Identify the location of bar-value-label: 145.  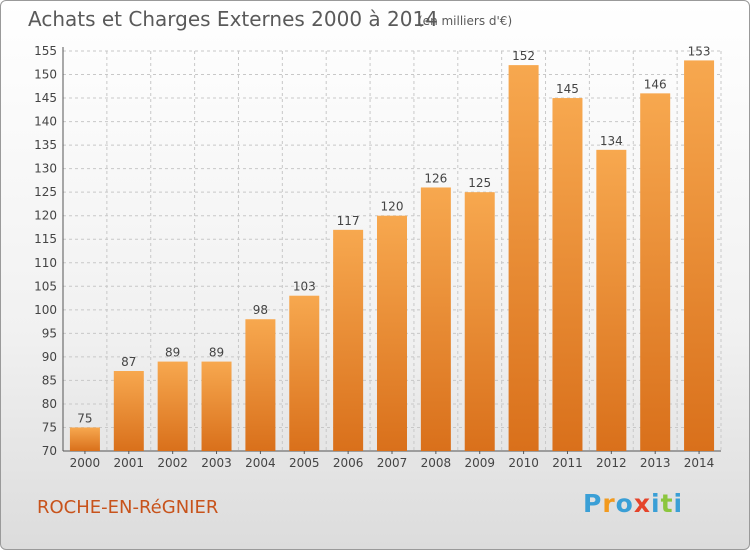
(567, 89).